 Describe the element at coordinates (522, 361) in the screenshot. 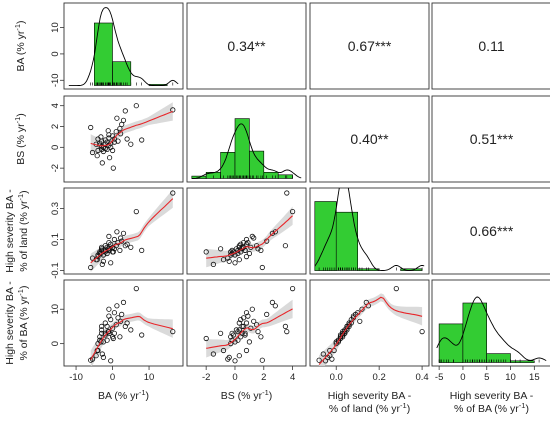

I see `histogram-bar` at that location.